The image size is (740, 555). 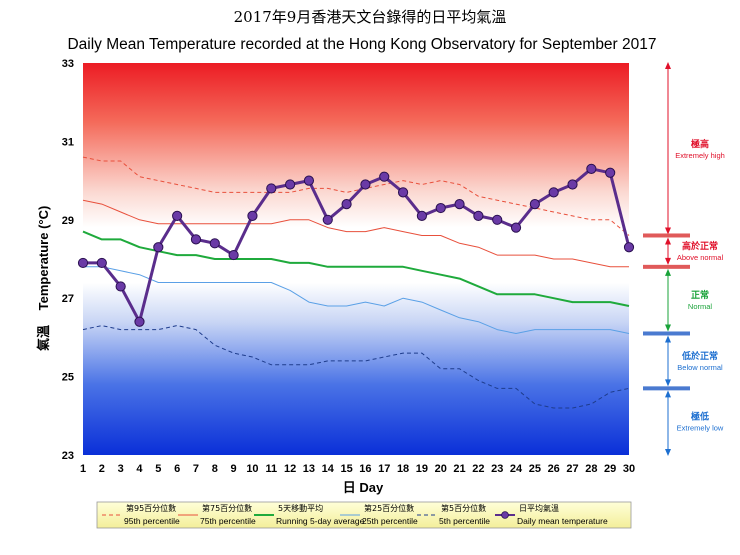 I want to click on series-line-avg5, so click(x=356, y=268).